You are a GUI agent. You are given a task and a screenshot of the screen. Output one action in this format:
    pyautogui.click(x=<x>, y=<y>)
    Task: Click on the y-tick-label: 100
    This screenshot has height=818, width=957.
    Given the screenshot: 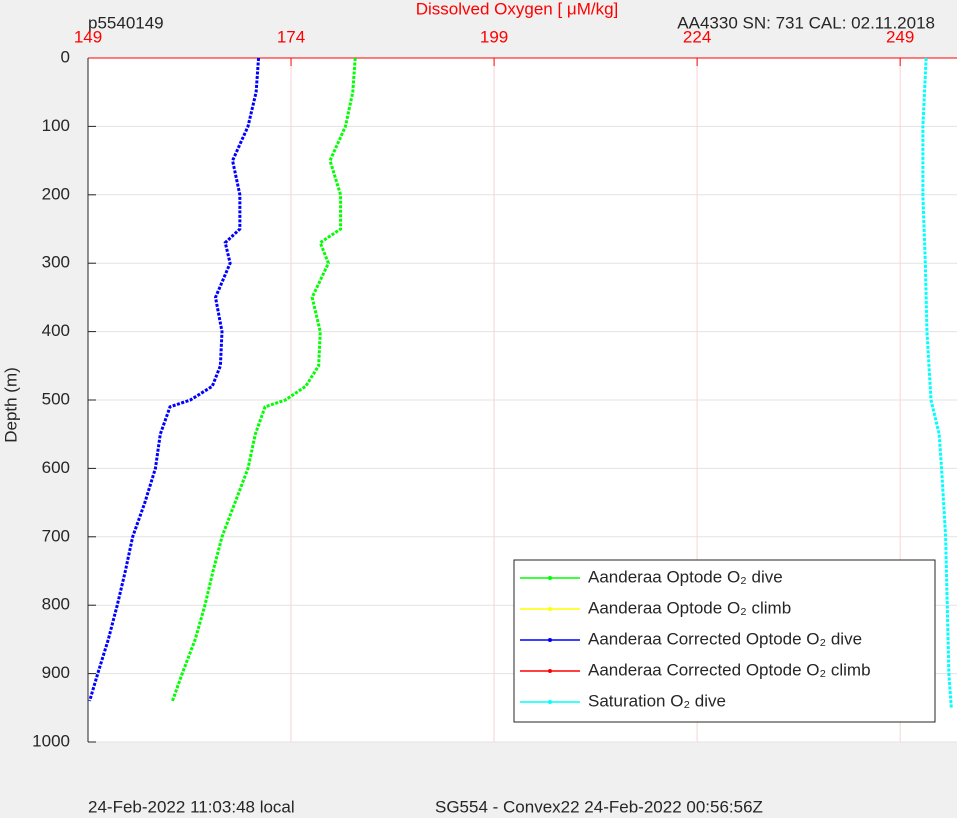 What is the action you would take?
    pyautogui.click(x=56, y=125)
    